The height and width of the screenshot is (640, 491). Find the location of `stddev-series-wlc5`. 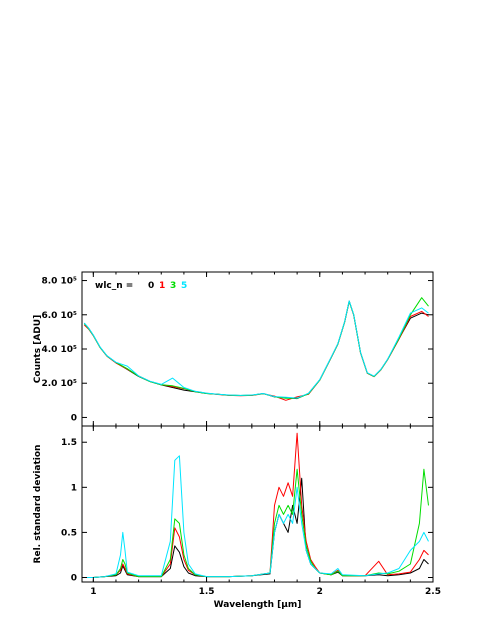

stddev-series-wlc5 is located at coordinates (256, 516).